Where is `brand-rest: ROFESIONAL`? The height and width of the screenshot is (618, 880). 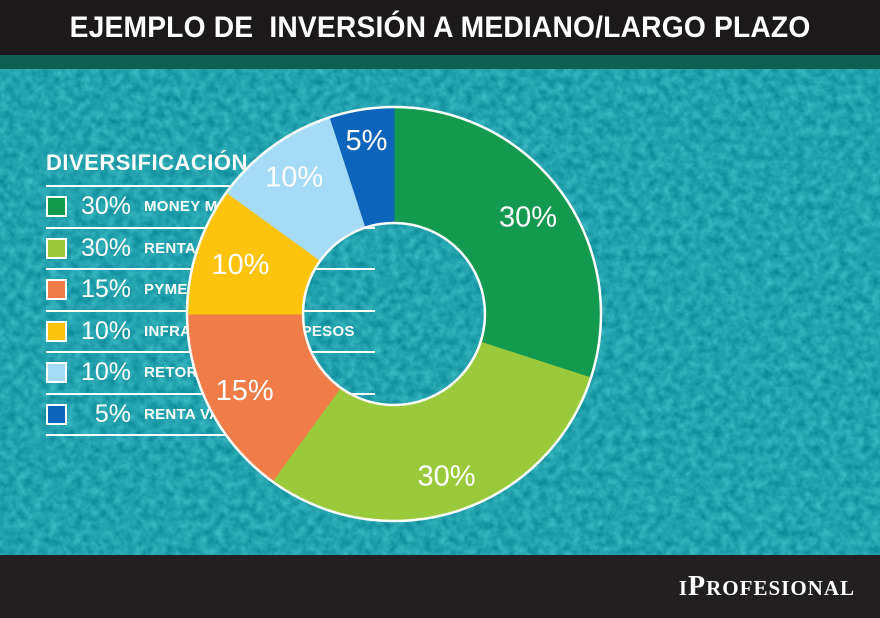
brand-rest: ROFESIONAL is located at coordinates (780, 587).